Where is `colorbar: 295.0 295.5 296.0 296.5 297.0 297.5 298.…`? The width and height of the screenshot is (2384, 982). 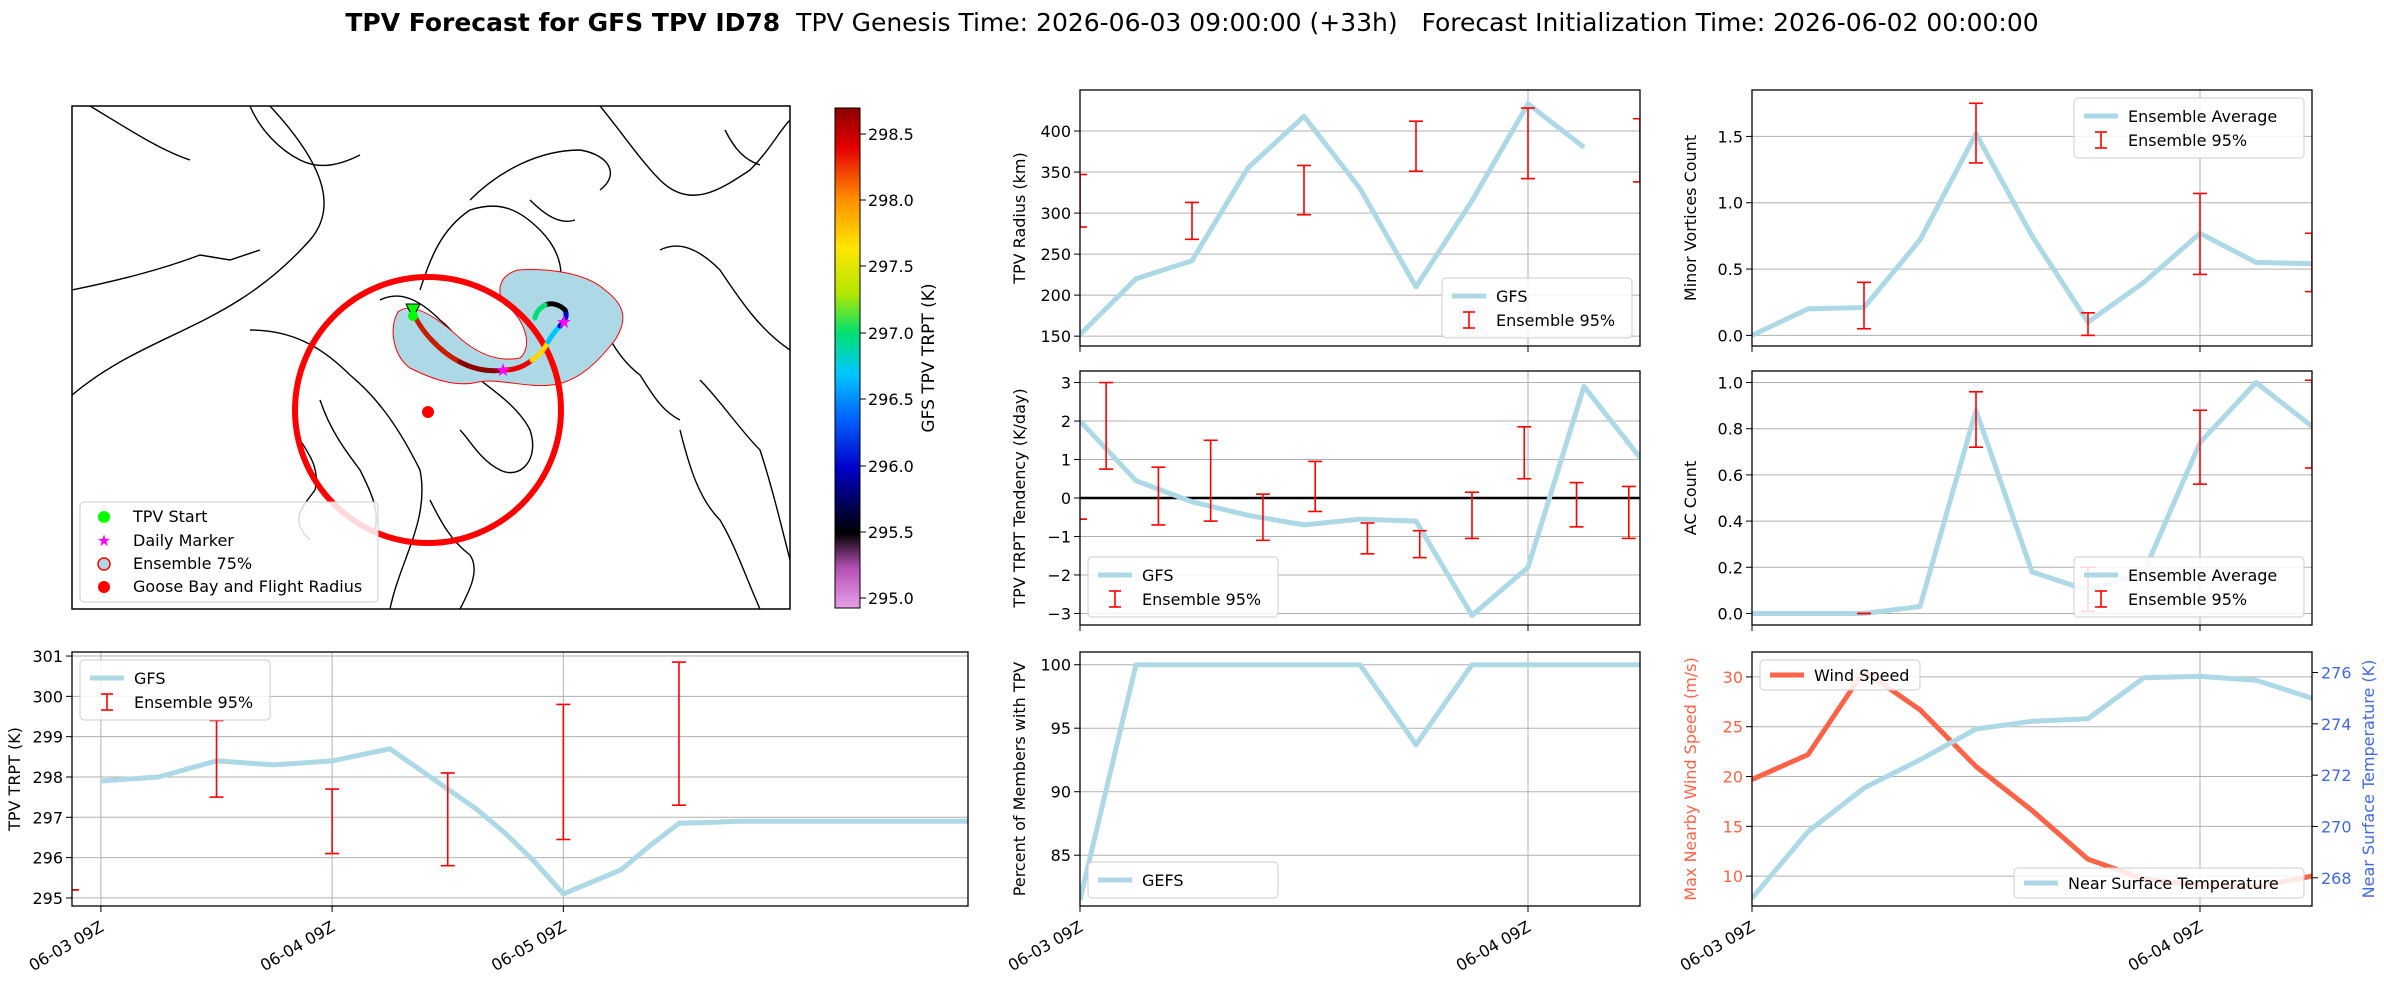 colorbar: 295.0 295.5 296.0 296.5 297.0 297.5 298.… is located at coordinates (886, 358).